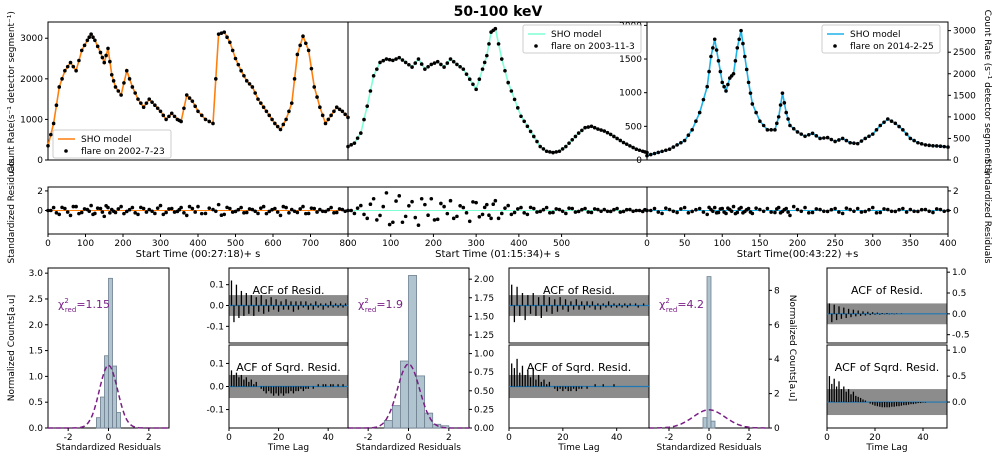 This screenshot has height=469, width=997. I want to click on lc2-x-tick-label: 200, so click(433, 244).